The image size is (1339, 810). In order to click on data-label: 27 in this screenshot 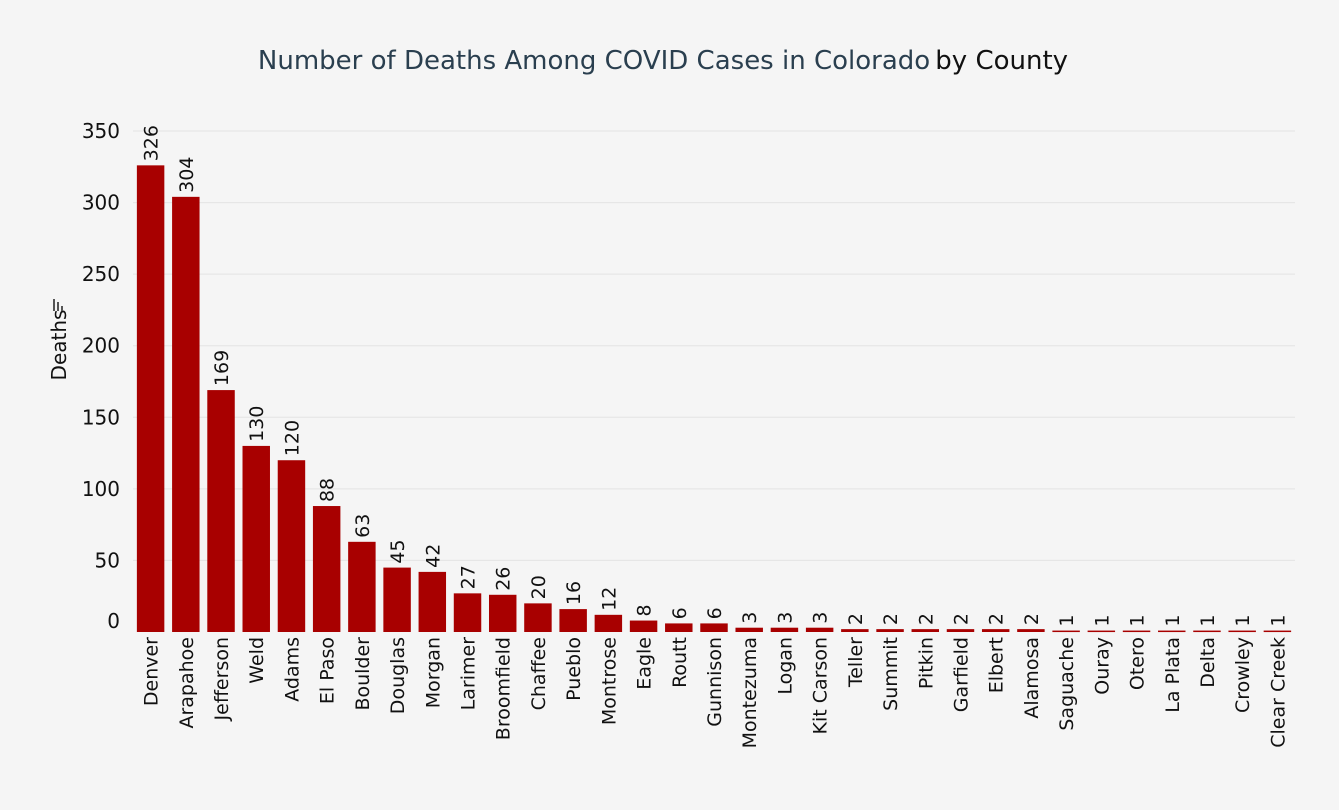, I will do `click(469, 577)`.